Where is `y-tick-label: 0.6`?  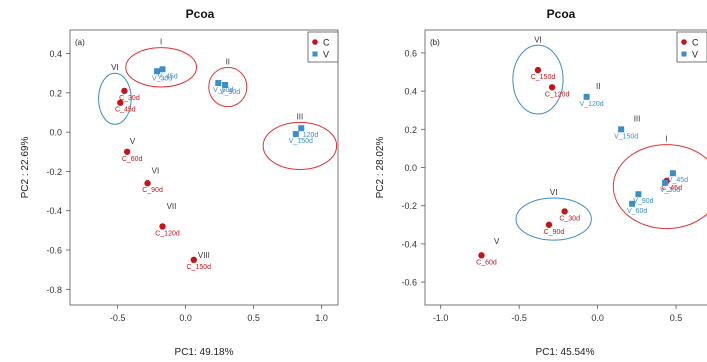
y-tick-label: 0.6 is located at coordinates (410, 53).